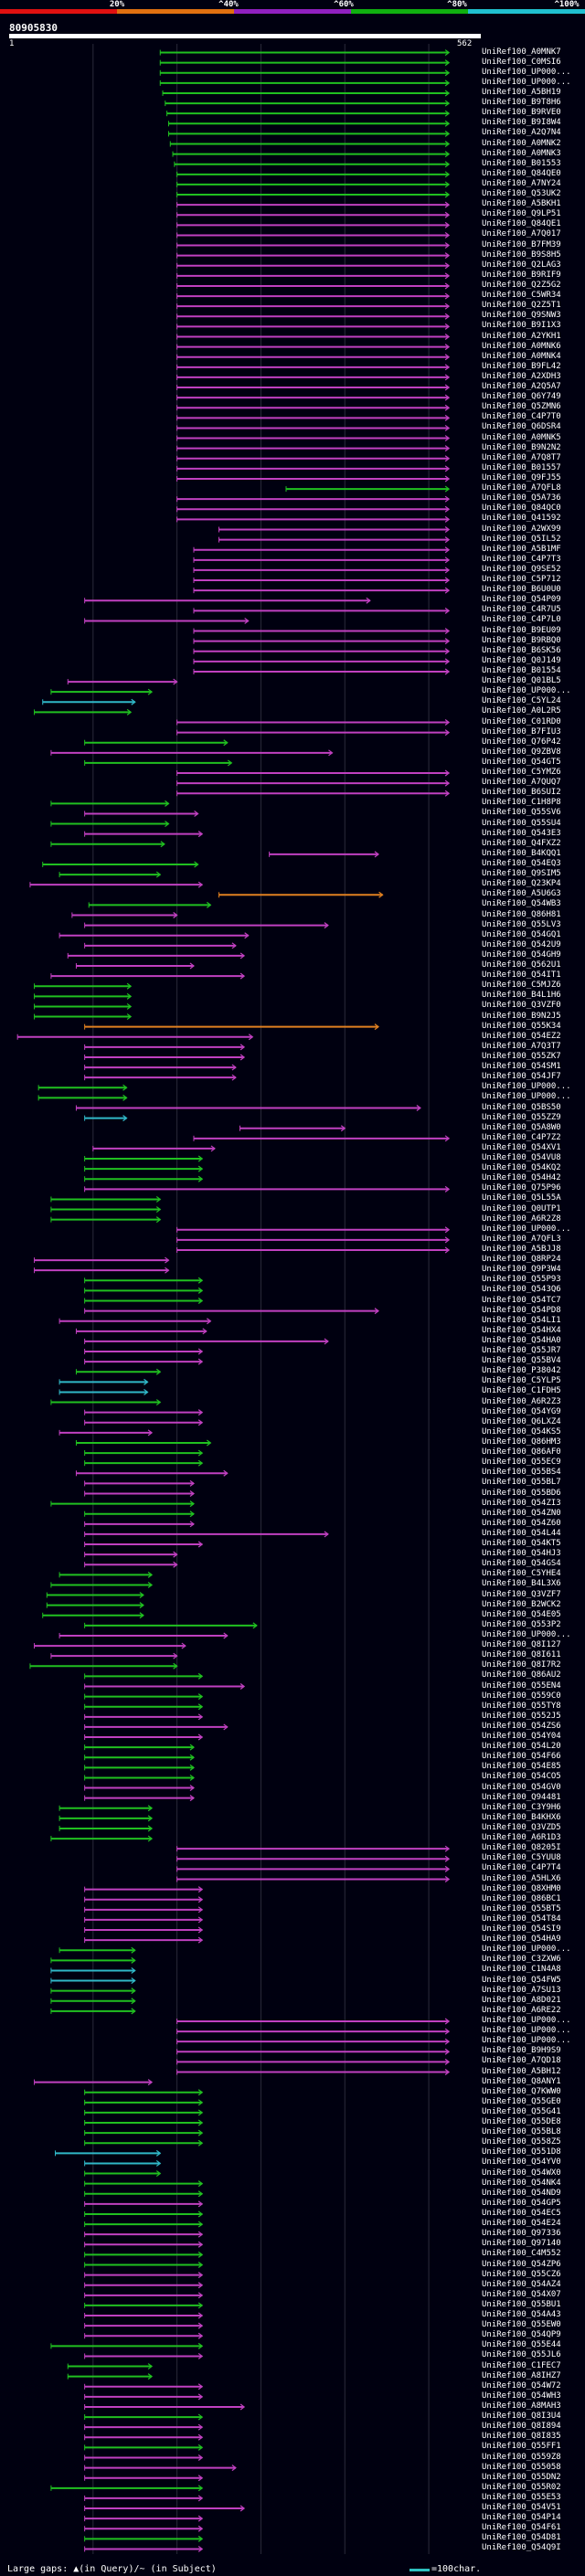 The image size is (585, 2576). Describe the element at coordinates (521, 407) in the screenshot. I see `hit-label: UniRef100_Q5ZMN6` at that location.